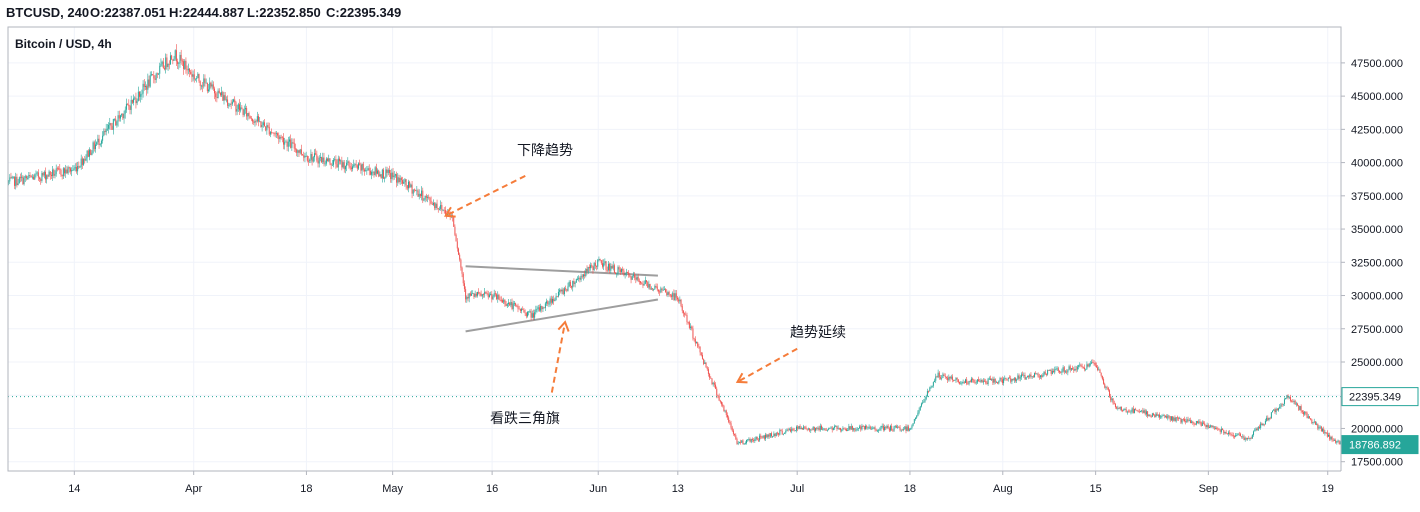 The width and height of the screenshot is (1420, 512). What do you see at coordinates (48, 12) in the screenshot?
I see `symbol-label: BTCUSD, 240` at bounding box center [48, 12].